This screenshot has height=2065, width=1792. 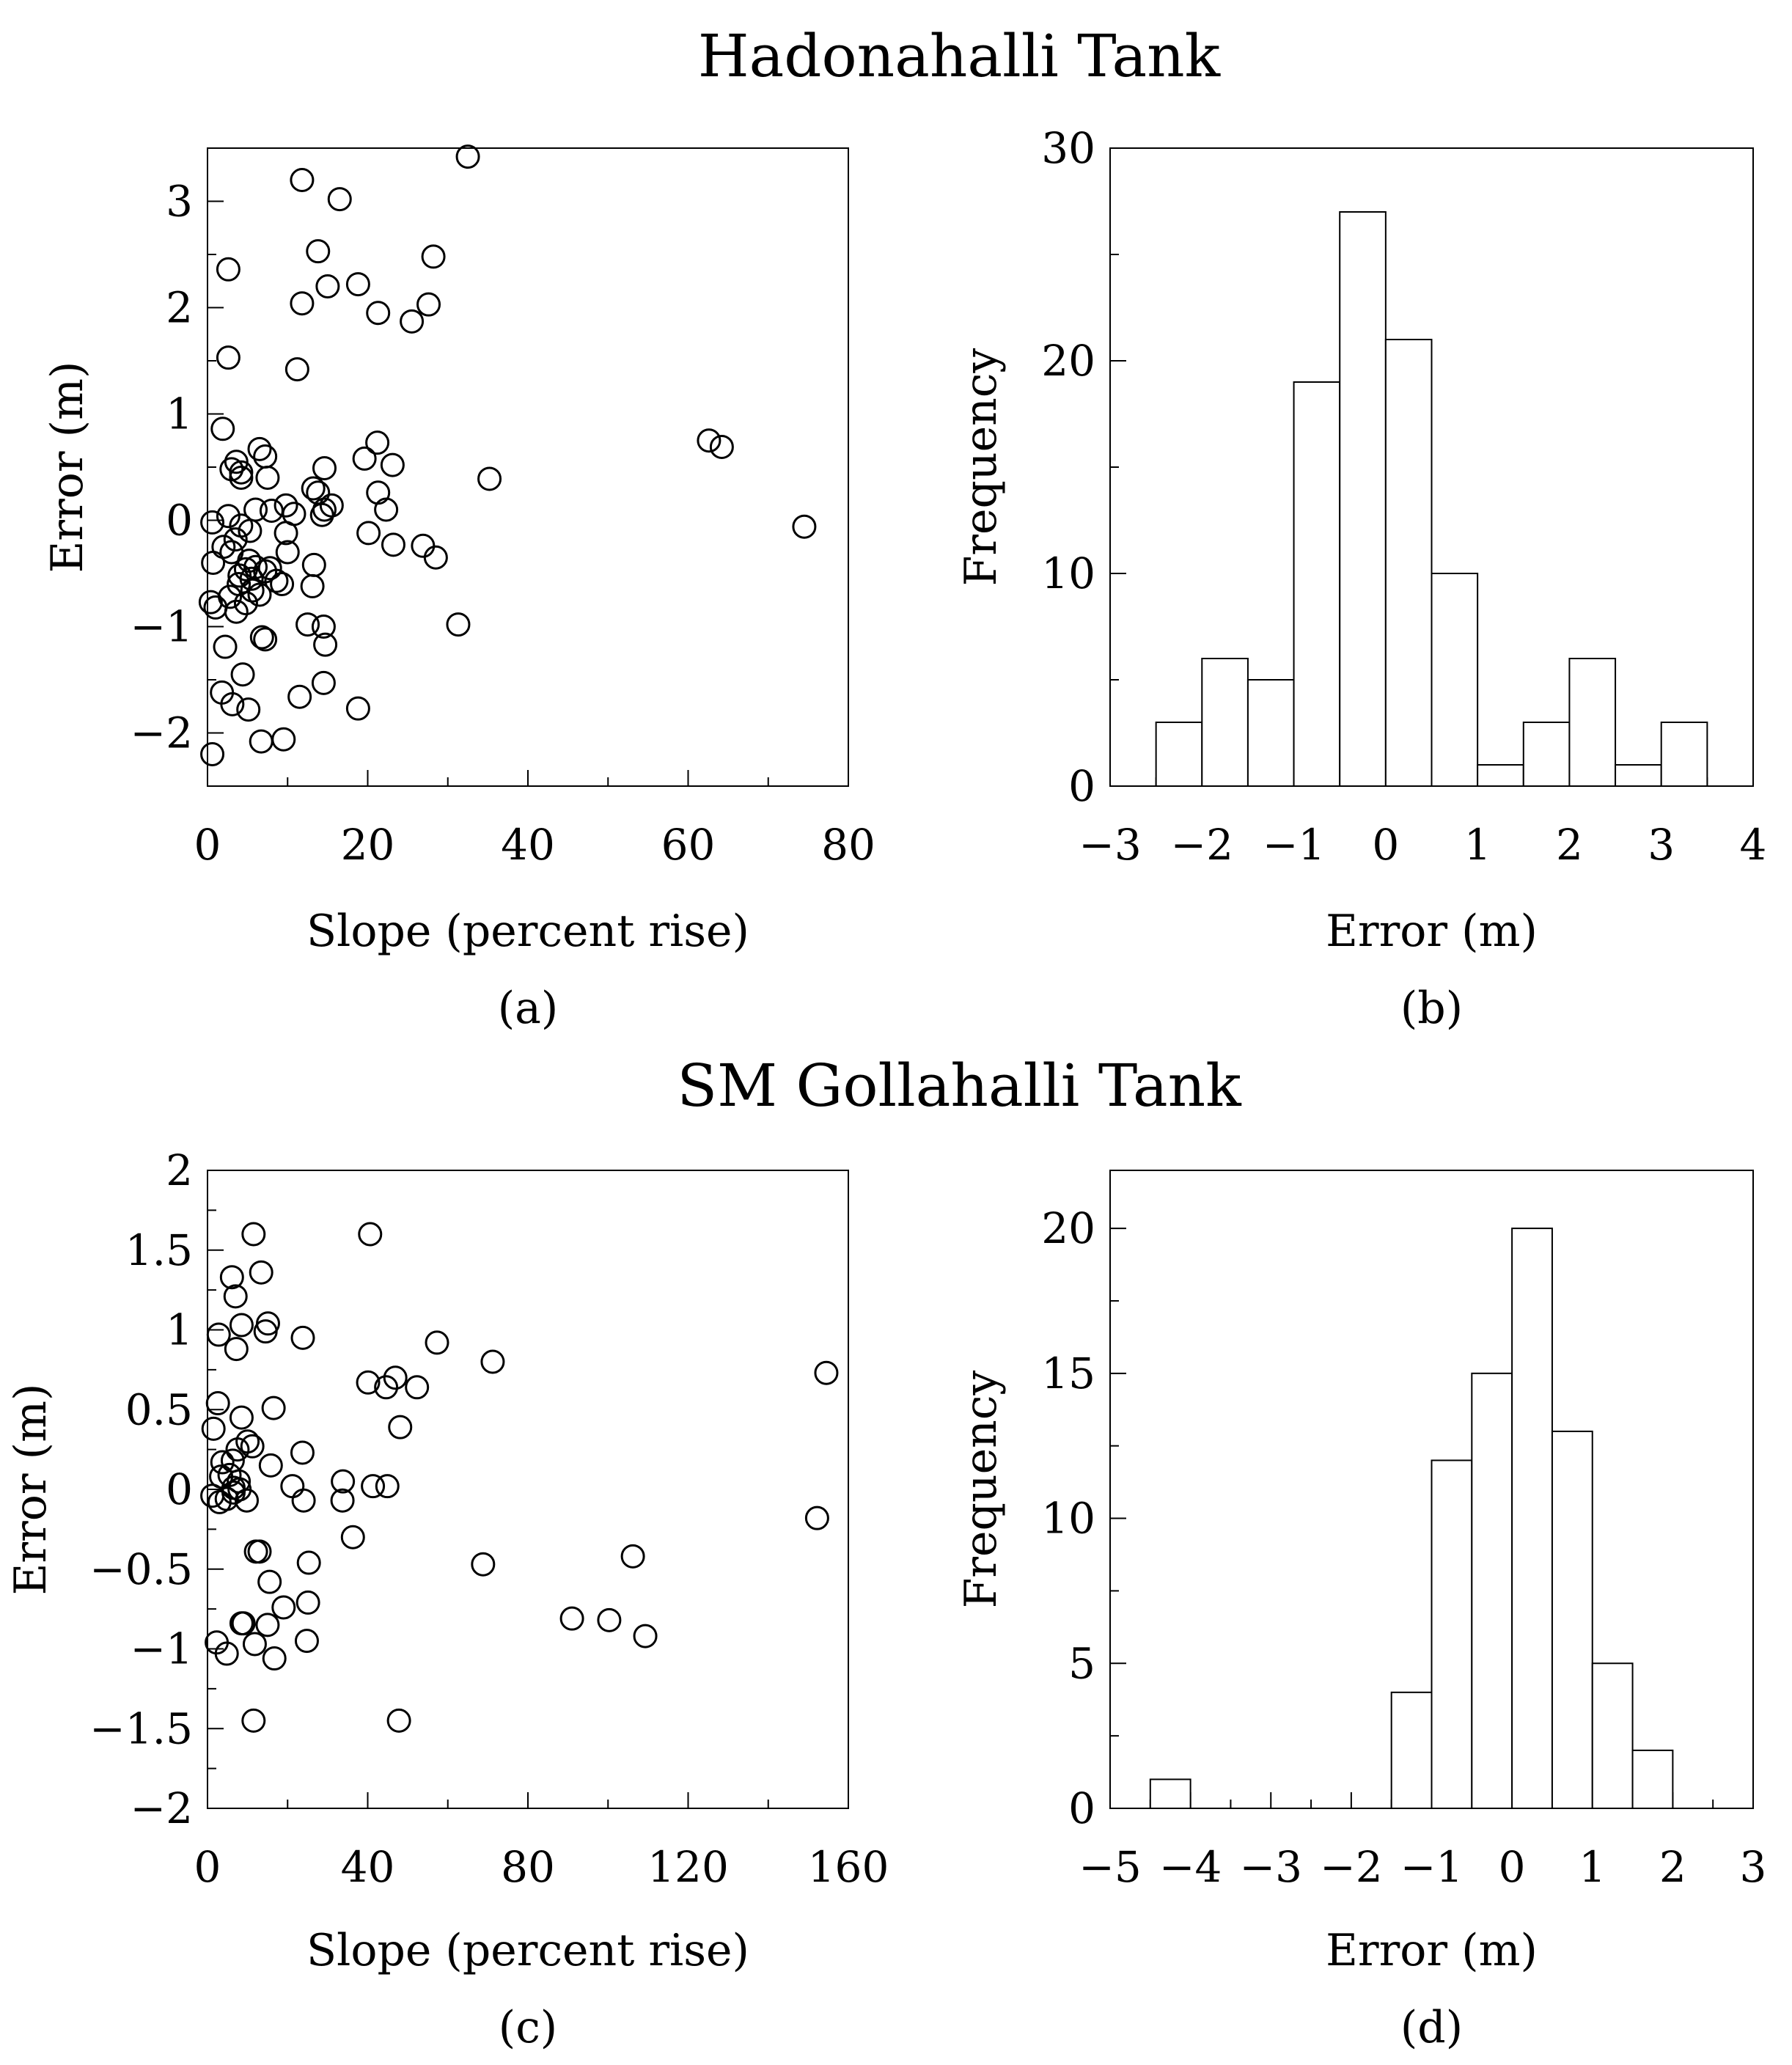 I want to click on y-tick-label: 3, so click(x=179, y=202).